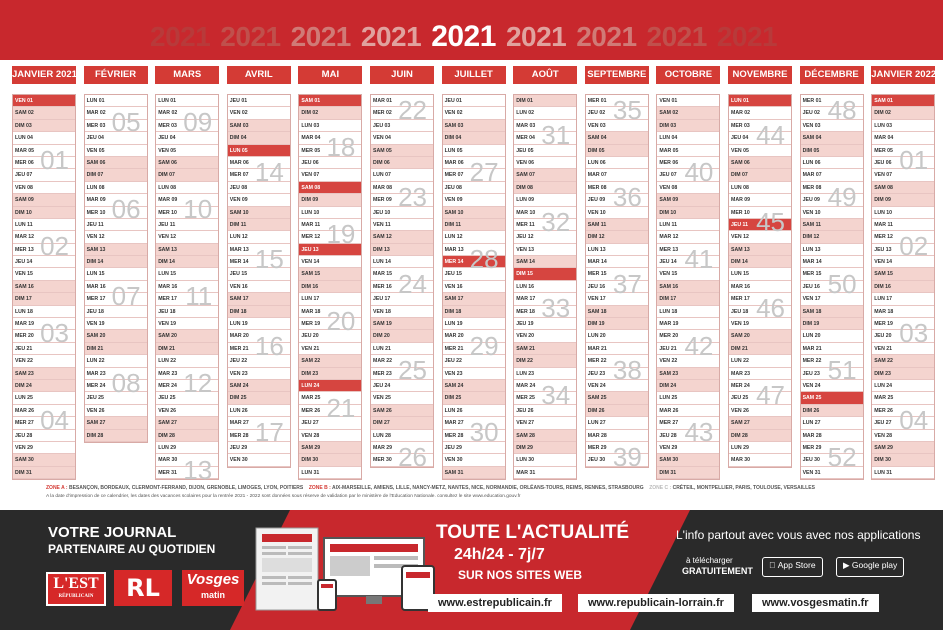 This screenshot has width=943, height=630. What do you see at coordinates (115, 113) in the screenshot?
I see `day-cell: MAR 02` at bounding box center [115, 113].